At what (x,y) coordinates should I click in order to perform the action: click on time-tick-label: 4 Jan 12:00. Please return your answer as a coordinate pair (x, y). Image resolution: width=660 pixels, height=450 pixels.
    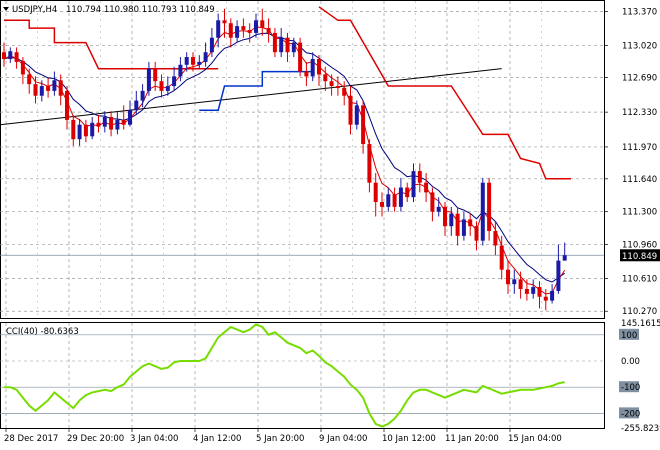
    Looking at the image, I should click on (217, 439).